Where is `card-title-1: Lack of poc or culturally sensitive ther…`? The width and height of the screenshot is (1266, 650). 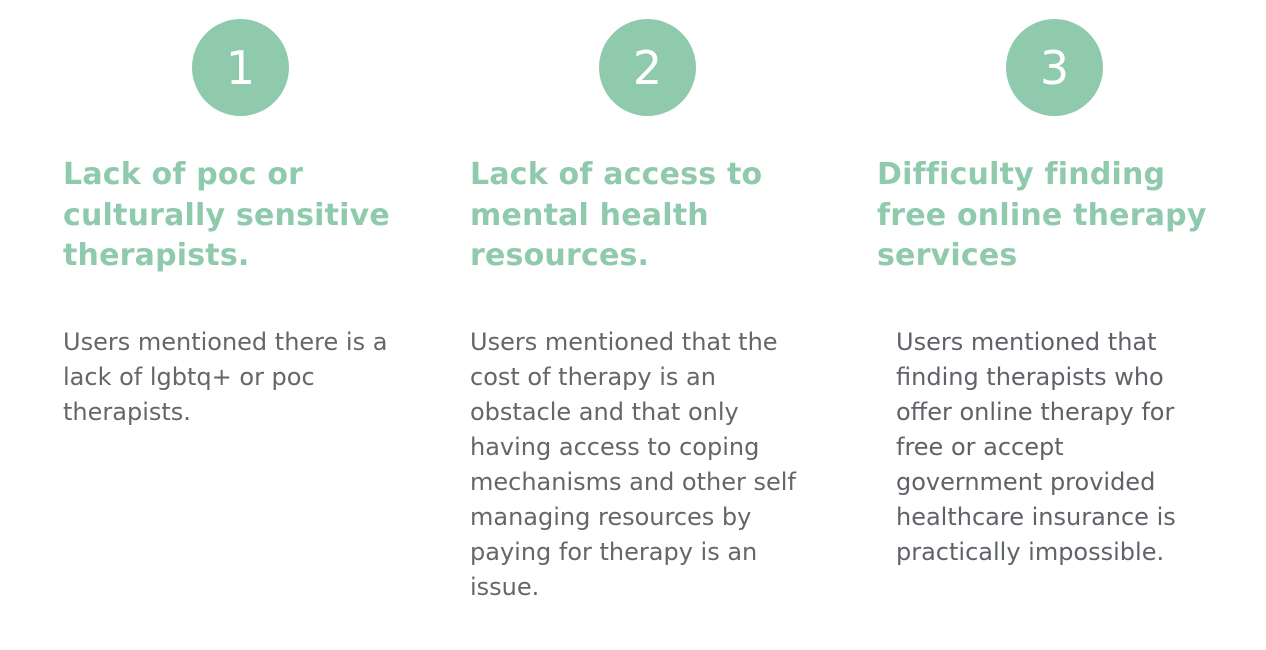
card-title-1: Lack of poc or culturally sensitive ther… is located at coordinates (226, 215).